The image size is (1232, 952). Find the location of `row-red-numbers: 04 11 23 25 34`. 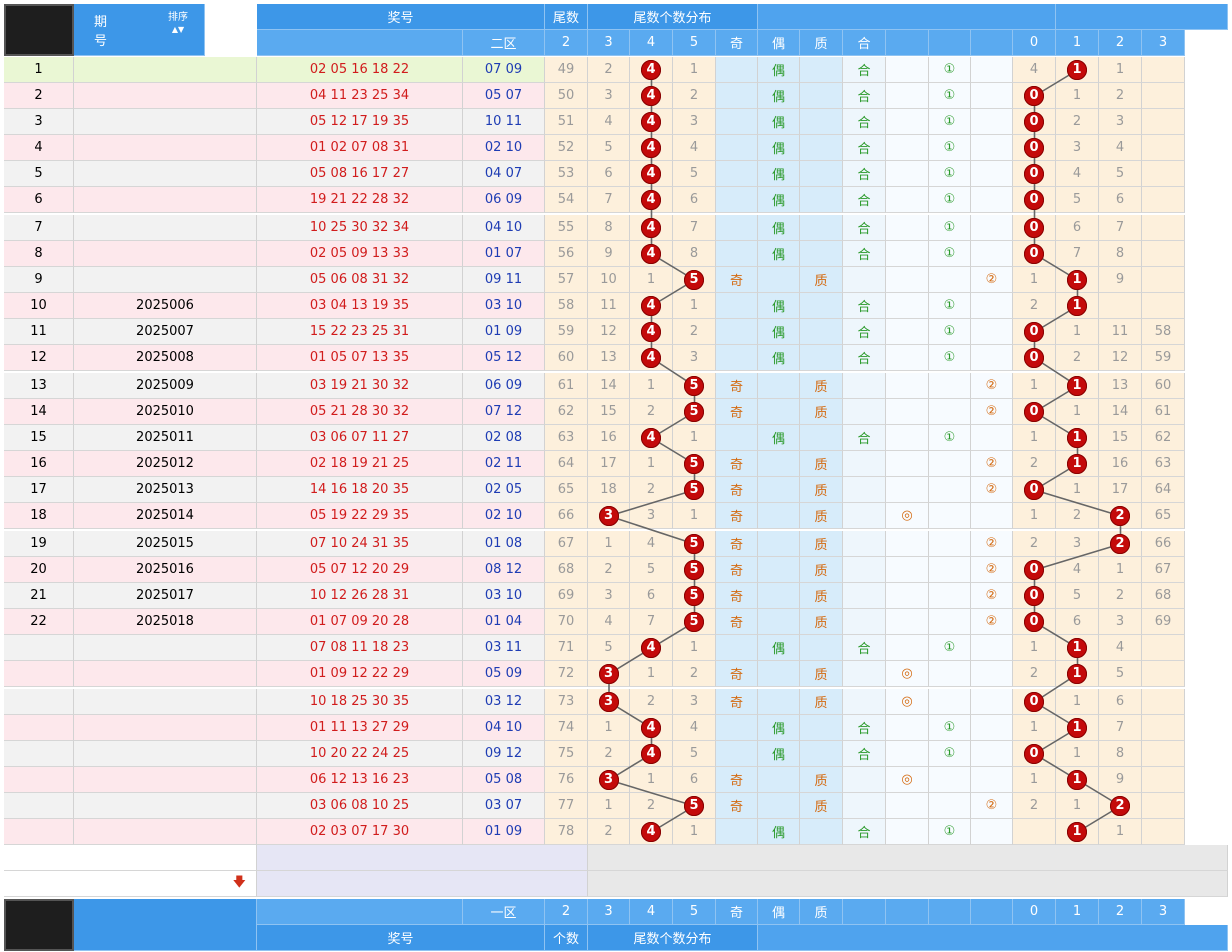

row-red-numbers: 04 11 23 25 34 is located at coordinates (360, 96).